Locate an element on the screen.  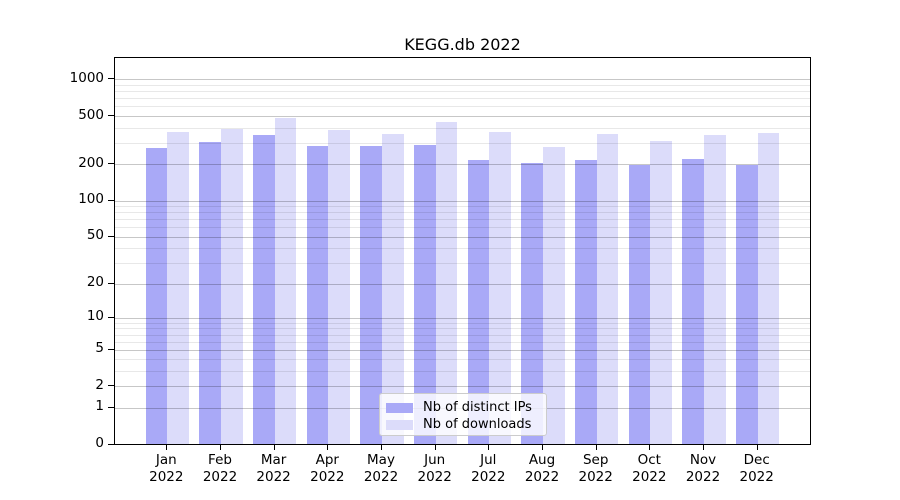
y-tick-label-500: 500 is located at coordinates (91, 114).